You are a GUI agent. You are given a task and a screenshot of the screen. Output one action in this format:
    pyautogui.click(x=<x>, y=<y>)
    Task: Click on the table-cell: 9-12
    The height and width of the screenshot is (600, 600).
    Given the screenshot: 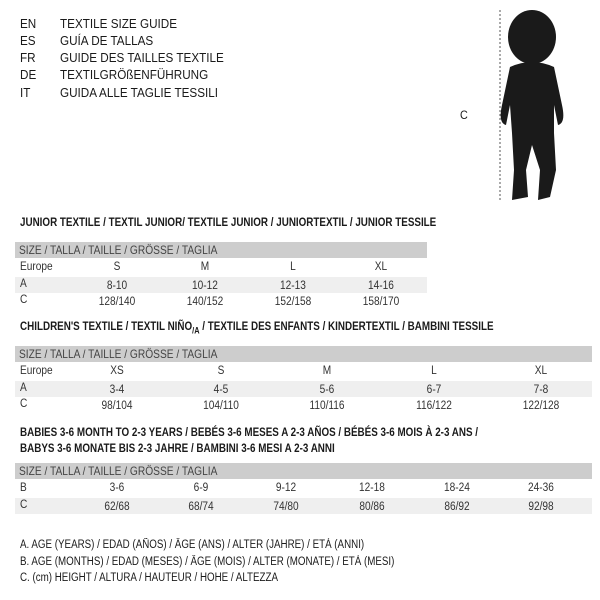 What is the action you would take?
    pyautogui.click(x=286, y=488)
    